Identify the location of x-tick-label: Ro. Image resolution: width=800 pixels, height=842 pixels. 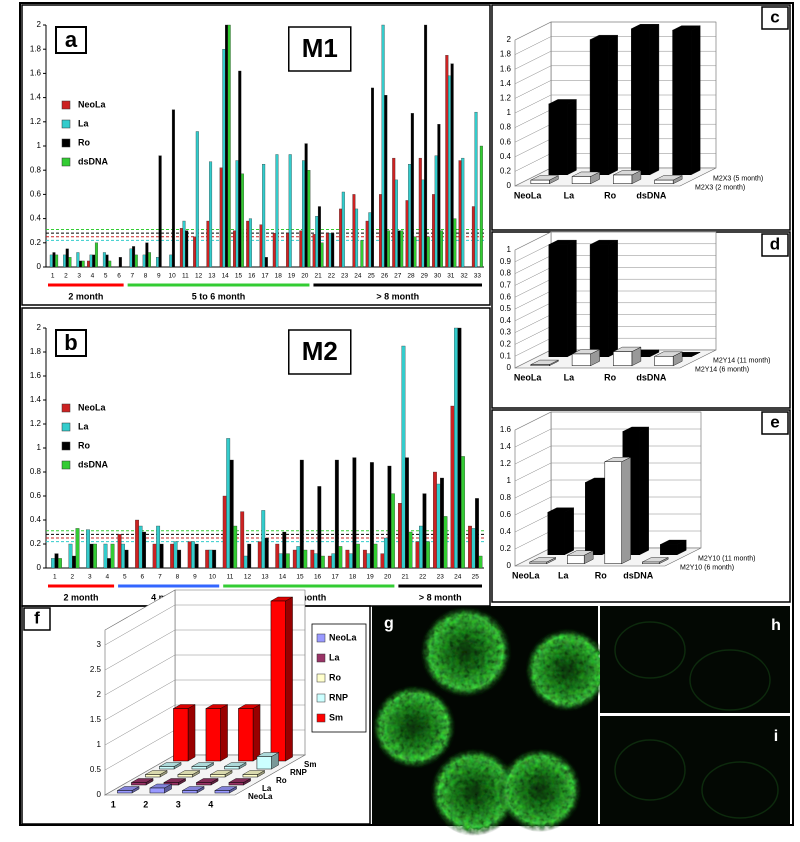
(610, 377).